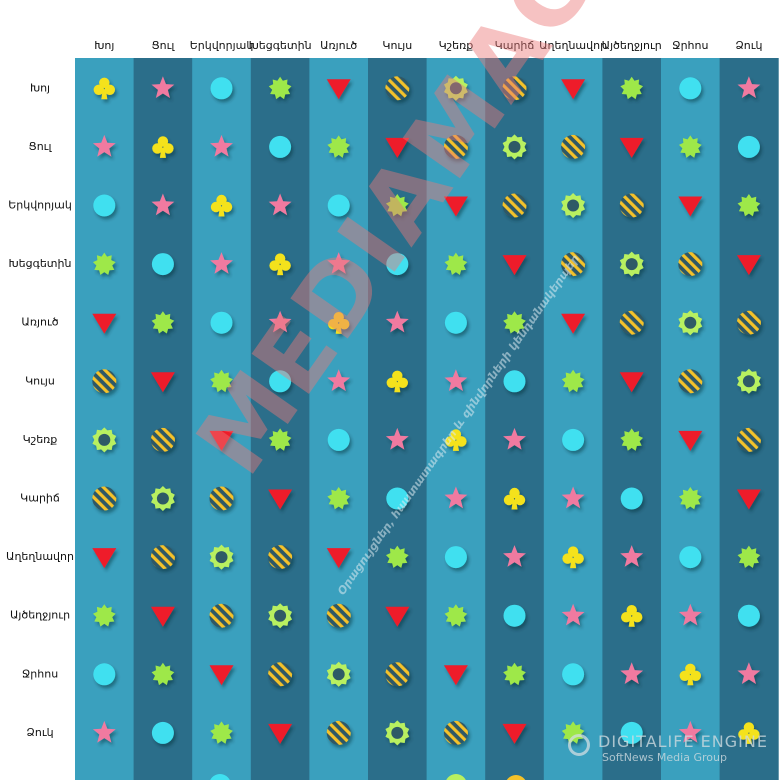 The height and width of the screenshot is (780, 780). I want to click on row-header: Ջրհոս, so click(40, 673).